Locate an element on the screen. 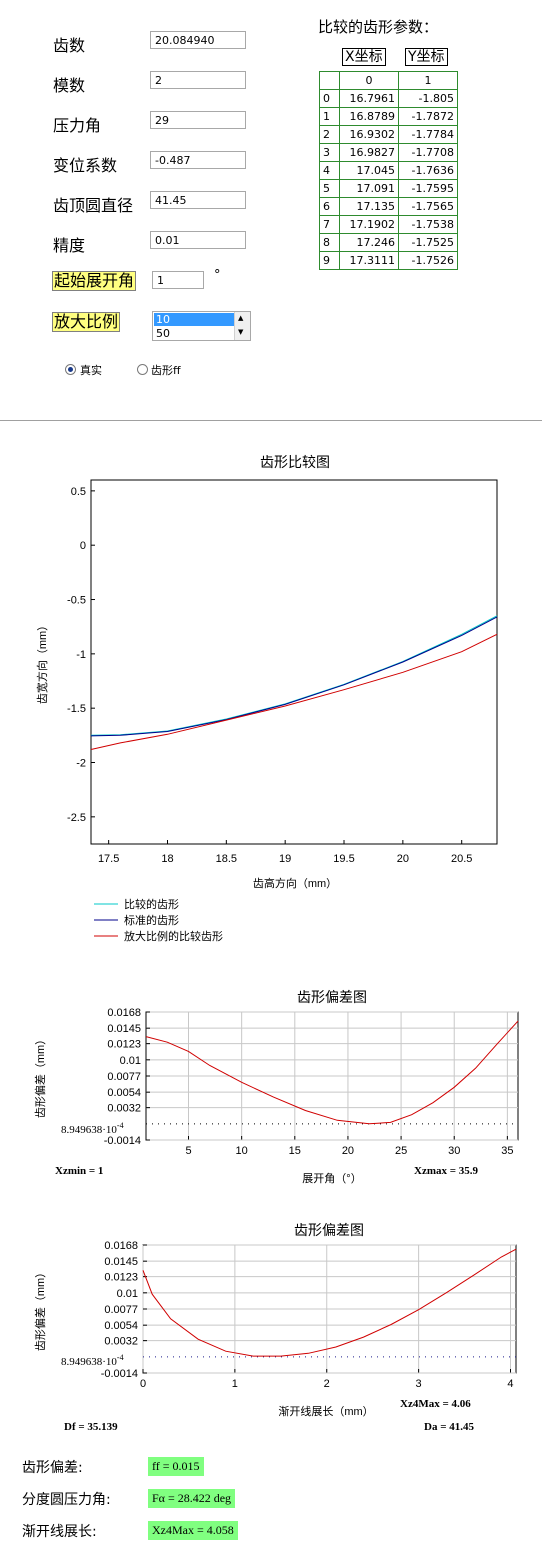 This screenshot has height=1547, width=542. table-row: 5 17.091 -1.7595 is located at coordinates (388, 188).